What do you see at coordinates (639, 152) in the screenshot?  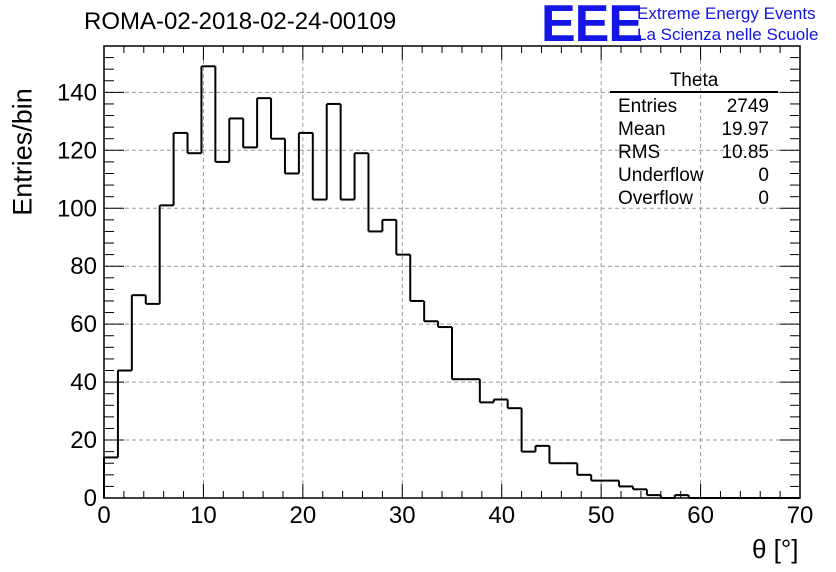 I see `stats-label: RMS` at bounding box center [639, 152].